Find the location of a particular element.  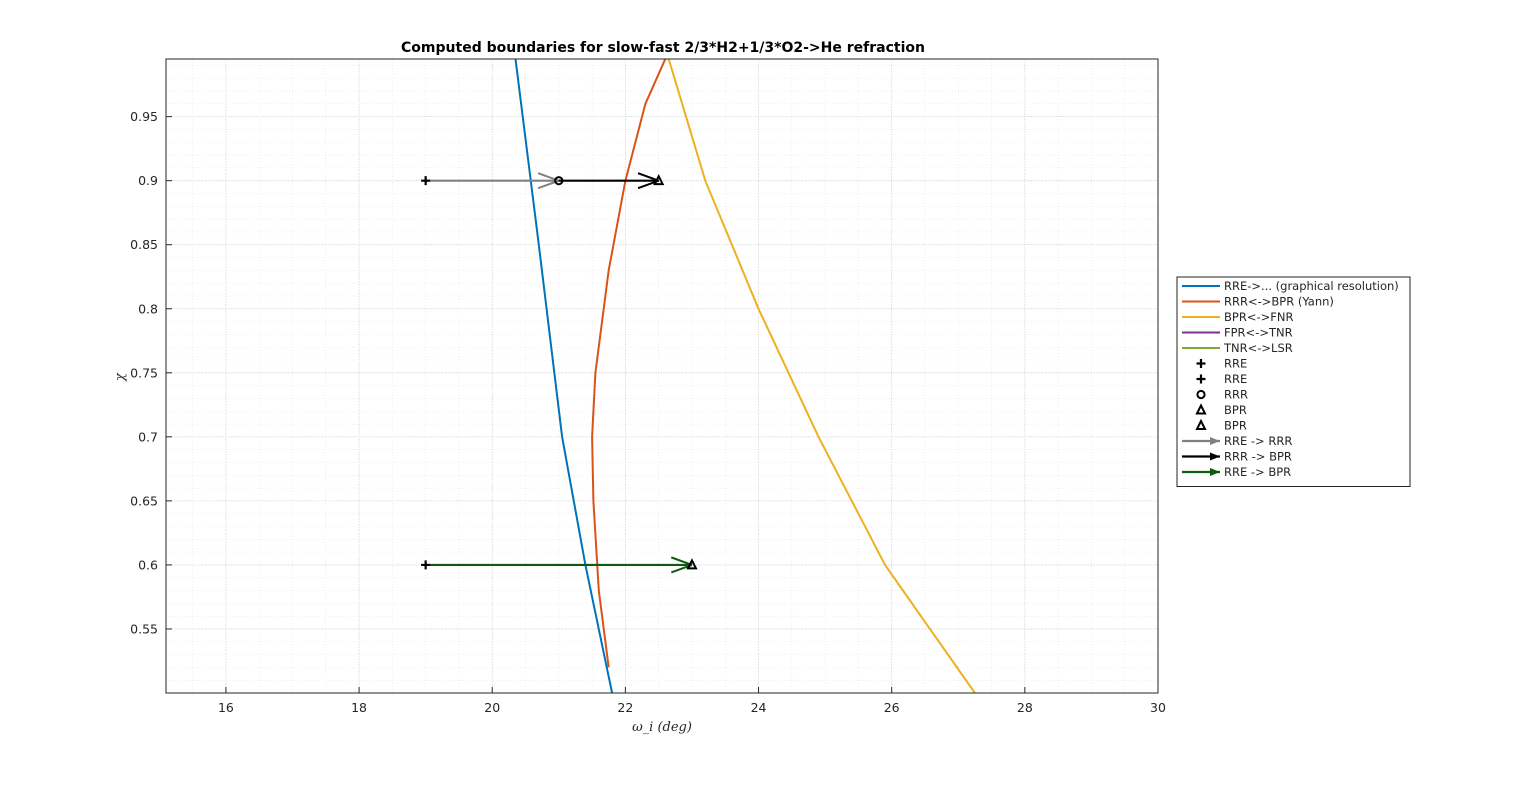

legend-box is located at coordinates (1293, 381).